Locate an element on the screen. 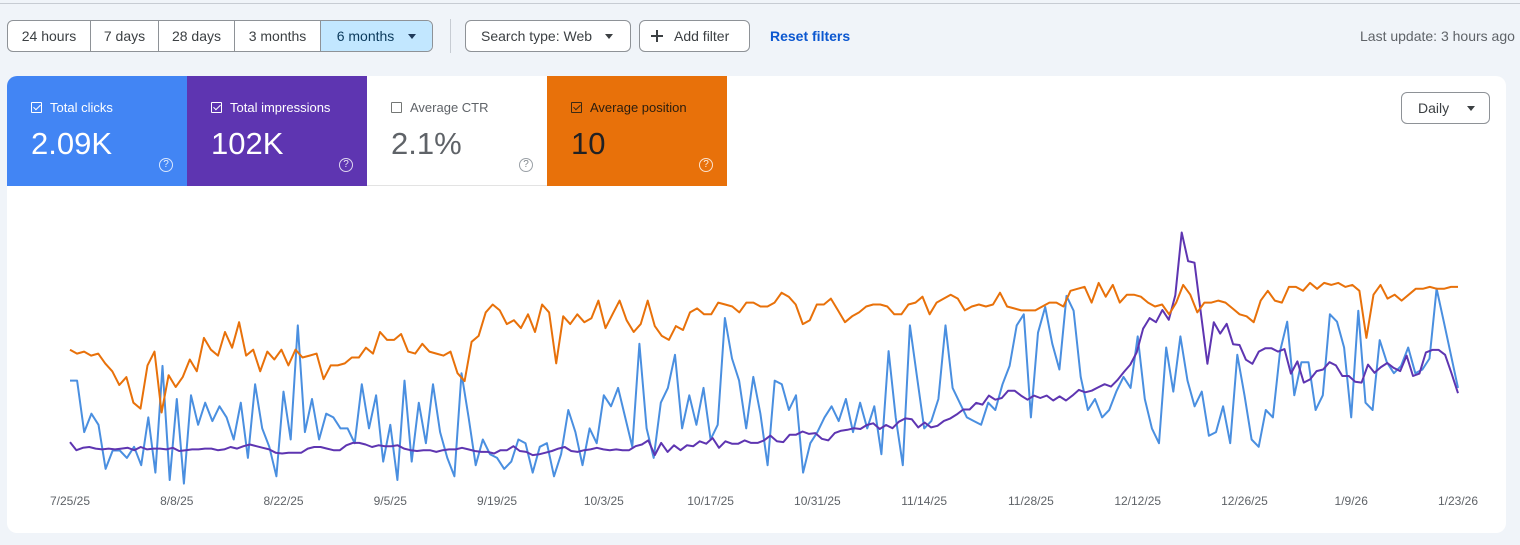 The height and width of the screenshot is (545, 1520). range-7-days: 7 days is located at coordinates (125, 36).